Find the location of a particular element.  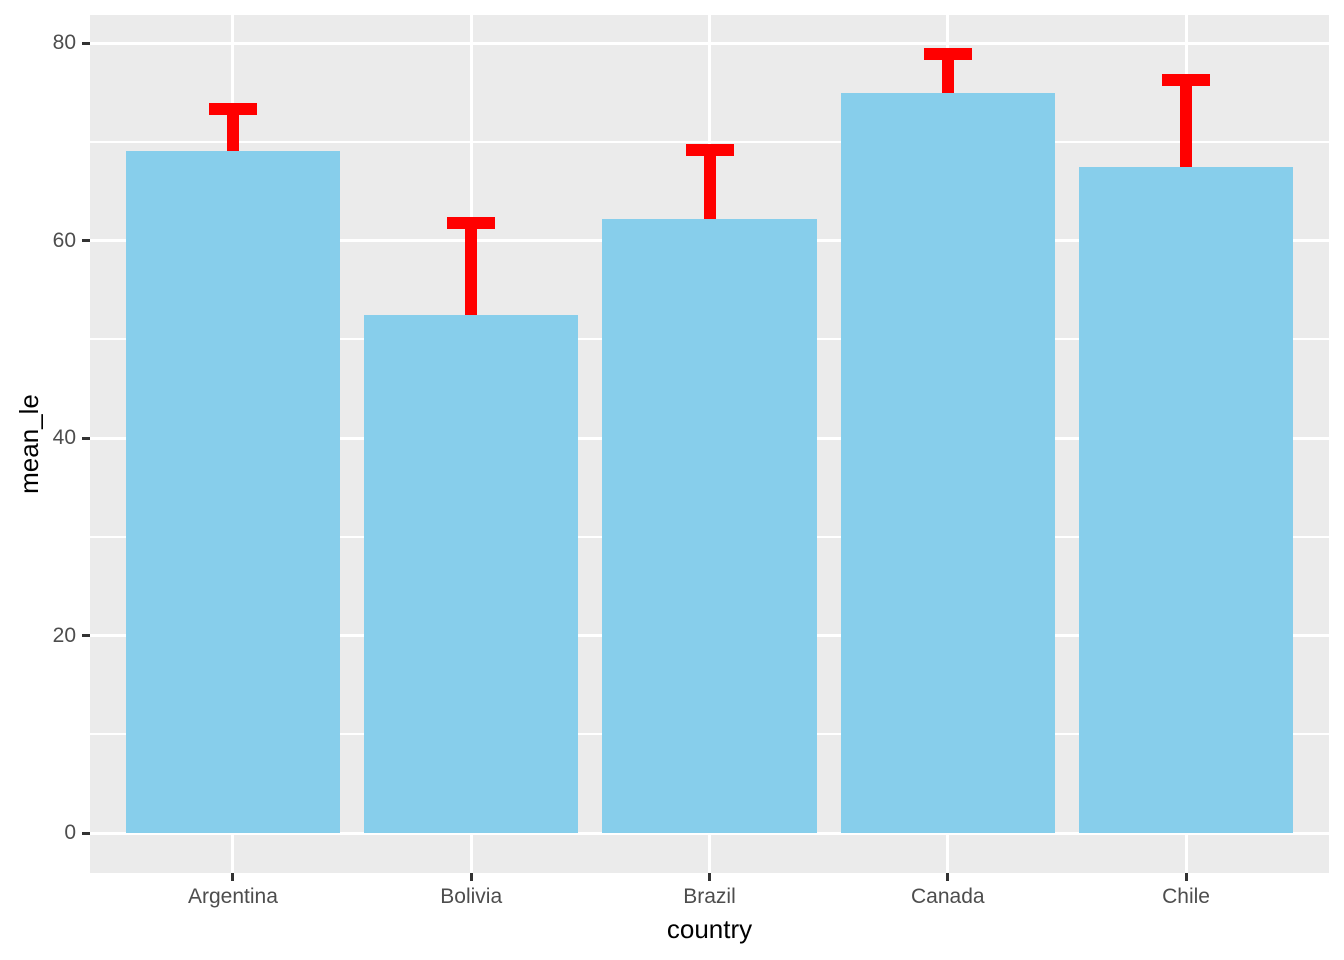

x-axis-tick-argentina is located at coordinates (233, 877).